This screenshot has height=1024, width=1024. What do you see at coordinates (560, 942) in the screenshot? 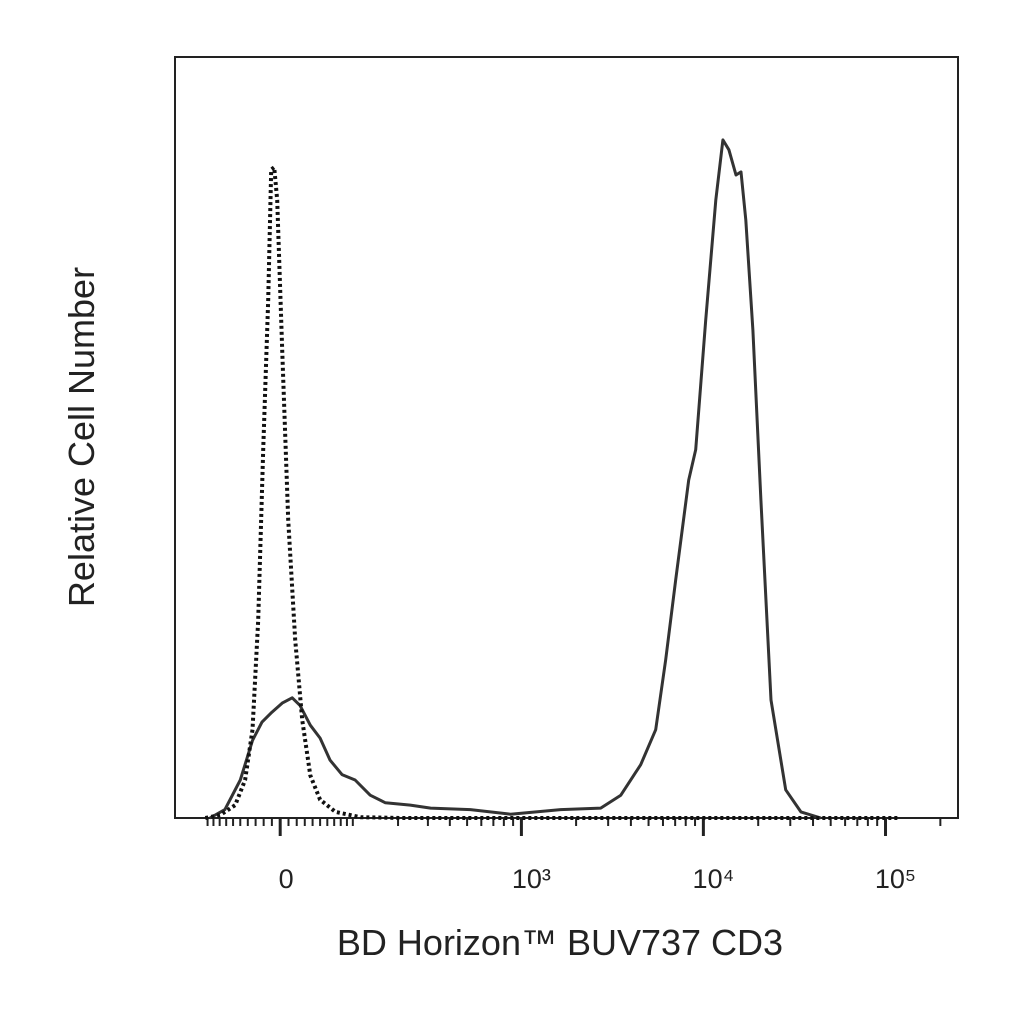
I see `x-axis-title: BD Horizon™ BUV737 CD3` at bounding box center [560, 942].